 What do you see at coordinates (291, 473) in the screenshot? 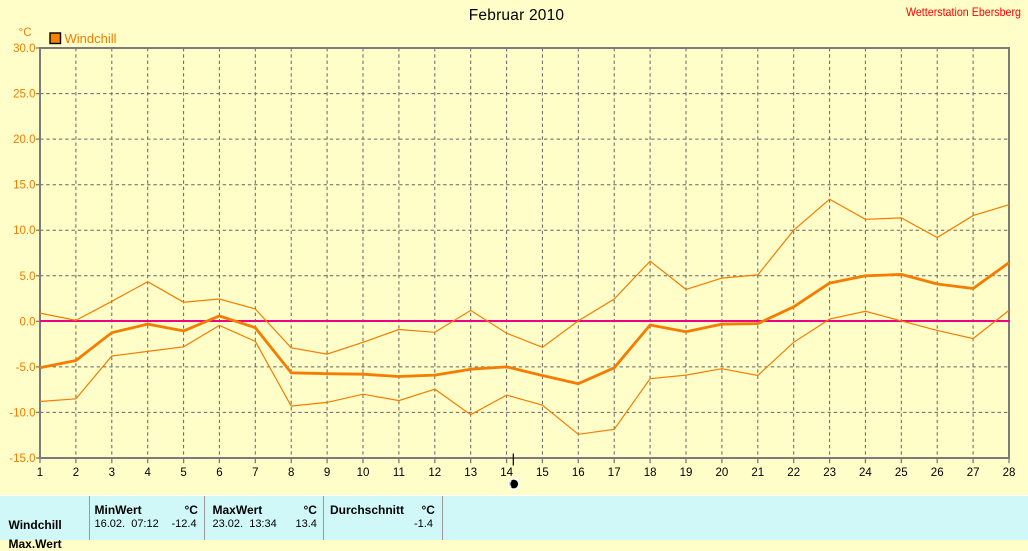
I see `svg-text: 8` at bounding box center [291, 473].